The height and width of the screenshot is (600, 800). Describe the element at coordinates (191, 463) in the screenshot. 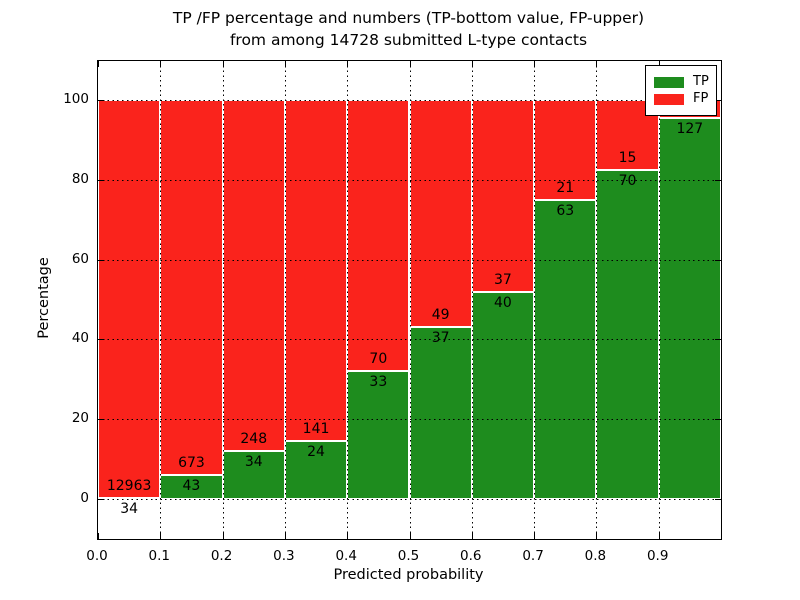

I see `fp-count-label: 673` at that location.